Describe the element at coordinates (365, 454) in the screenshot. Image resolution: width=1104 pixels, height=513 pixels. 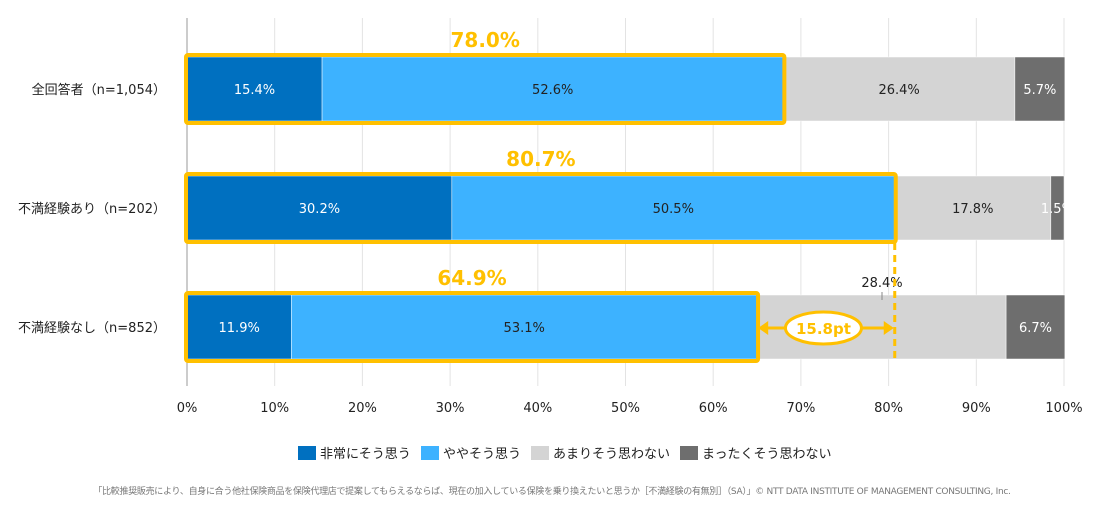
I see `legend-label: 非常にそう思う` at that location.